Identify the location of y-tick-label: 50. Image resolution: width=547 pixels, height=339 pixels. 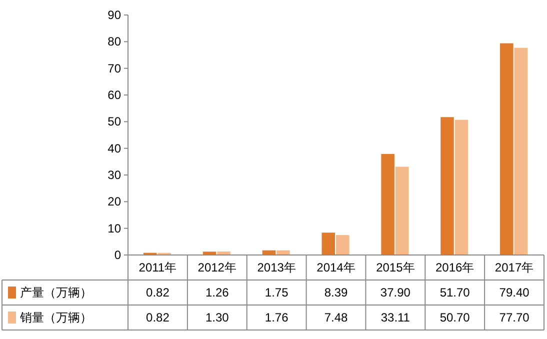
(115, 121).